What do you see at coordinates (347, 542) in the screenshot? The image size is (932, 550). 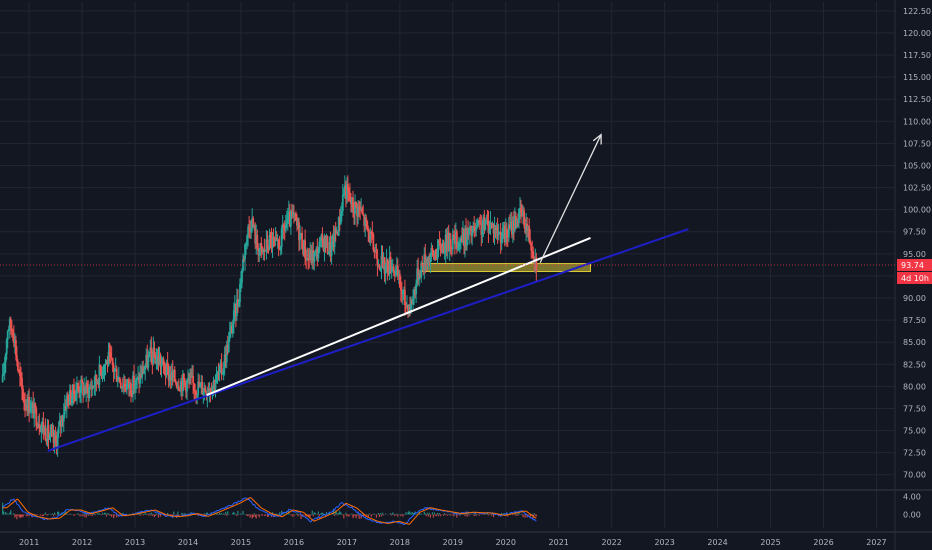 I see `time-tick-label: 2017` at bounding box center [347, 542].